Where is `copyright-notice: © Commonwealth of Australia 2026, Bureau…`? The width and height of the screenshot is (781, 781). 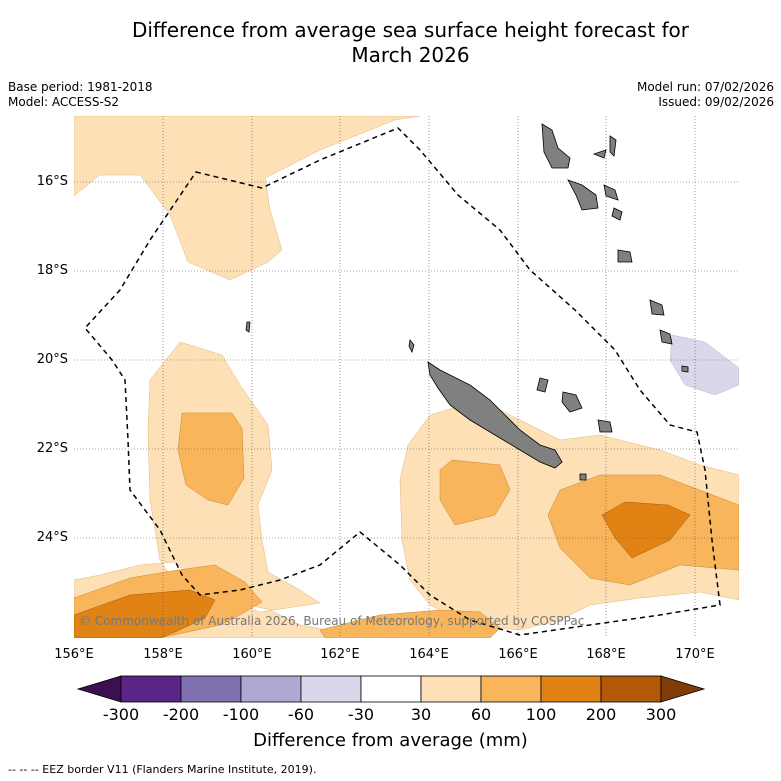 copyright-notice: © Commonwealth of Australia 2026, Bureau… is located at coordinates (332, 621).